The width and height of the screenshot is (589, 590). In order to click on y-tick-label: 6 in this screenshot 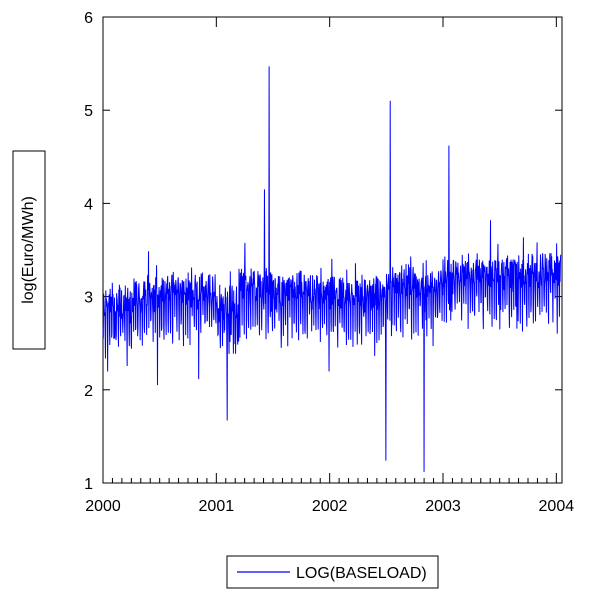, I will do `click(88, 18)`.